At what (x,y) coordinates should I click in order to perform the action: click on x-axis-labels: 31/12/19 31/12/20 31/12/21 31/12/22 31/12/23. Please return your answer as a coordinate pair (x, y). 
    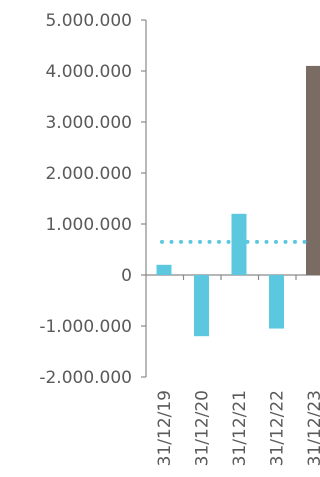
    Looking at the image, I should click on (237, 428).